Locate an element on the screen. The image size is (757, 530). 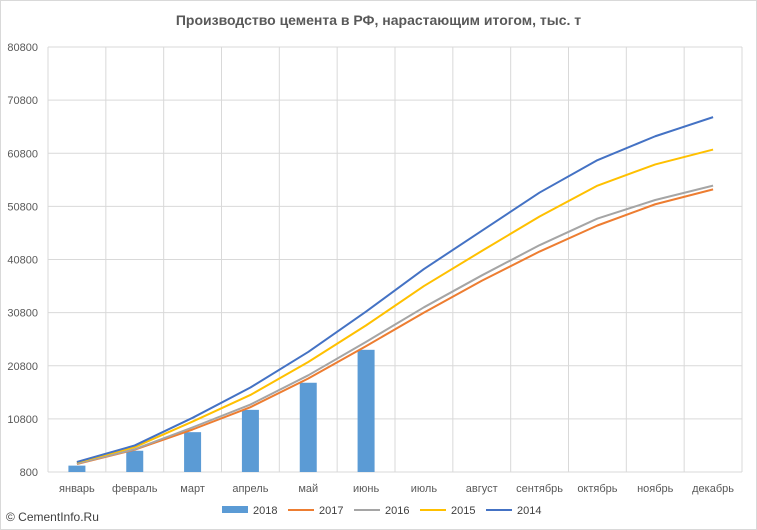
legend-swatch-2018 is located at coordinates (235, 509).